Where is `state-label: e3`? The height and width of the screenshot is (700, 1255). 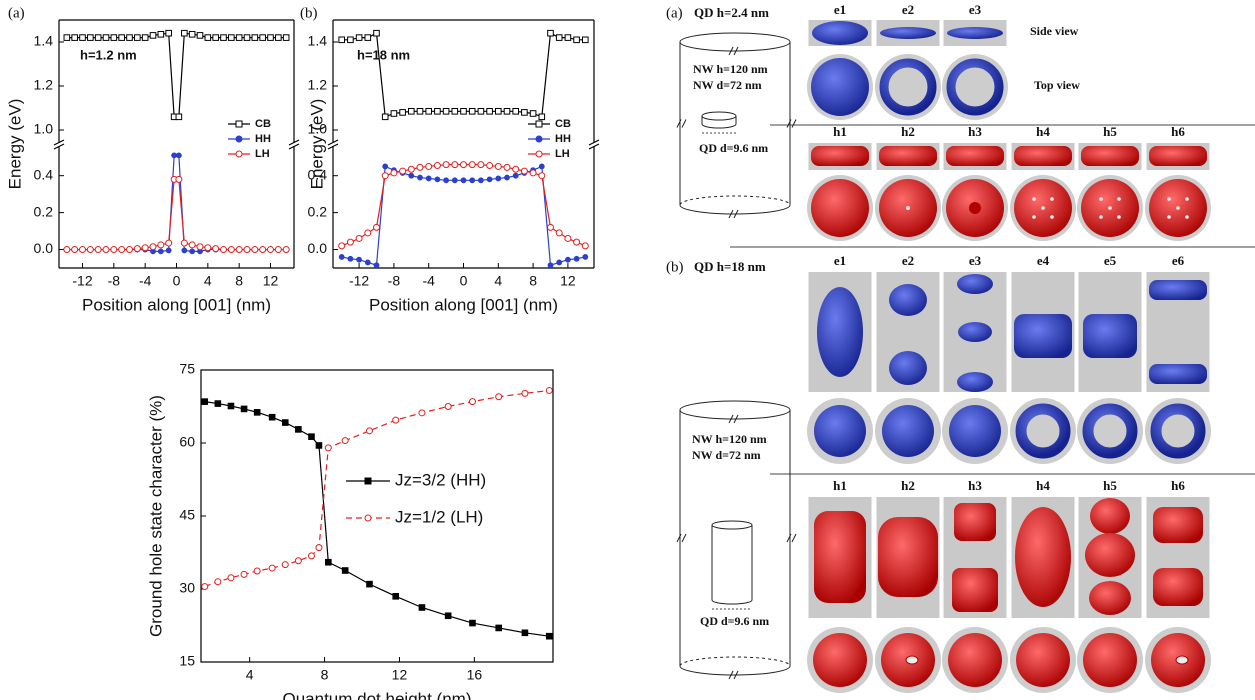
state-label: e3 is located at coordinates (975, 9).